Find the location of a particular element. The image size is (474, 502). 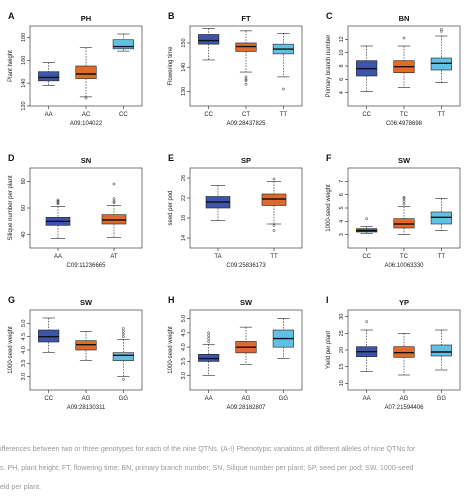

y-axis-label: Plant height is located at coordinates (11, 66).